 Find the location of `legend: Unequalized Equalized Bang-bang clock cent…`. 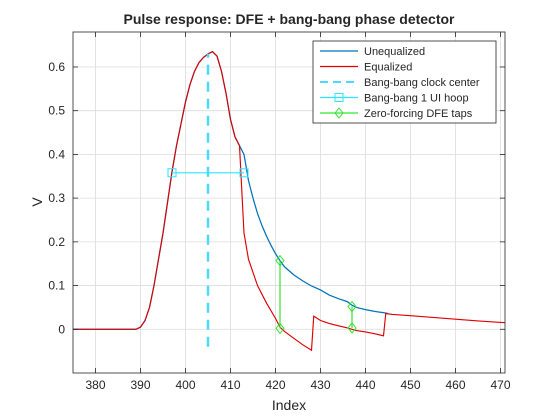

legend: Unequalized Equalized Bang-bang clock cent… is located at coordinates (404, 82).